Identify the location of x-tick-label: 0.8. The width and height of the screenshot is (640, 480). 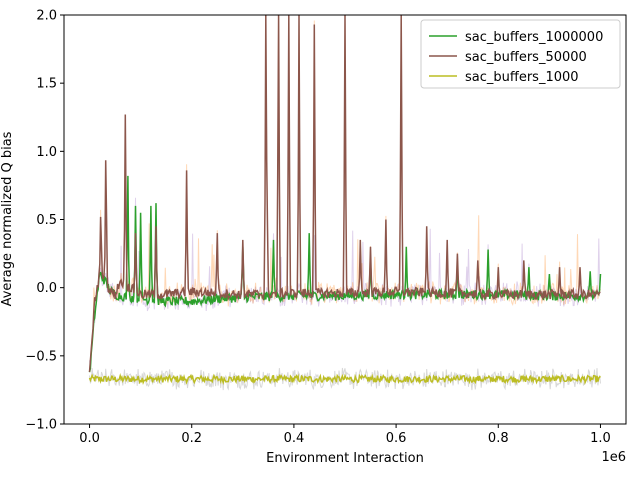
(498, 438).